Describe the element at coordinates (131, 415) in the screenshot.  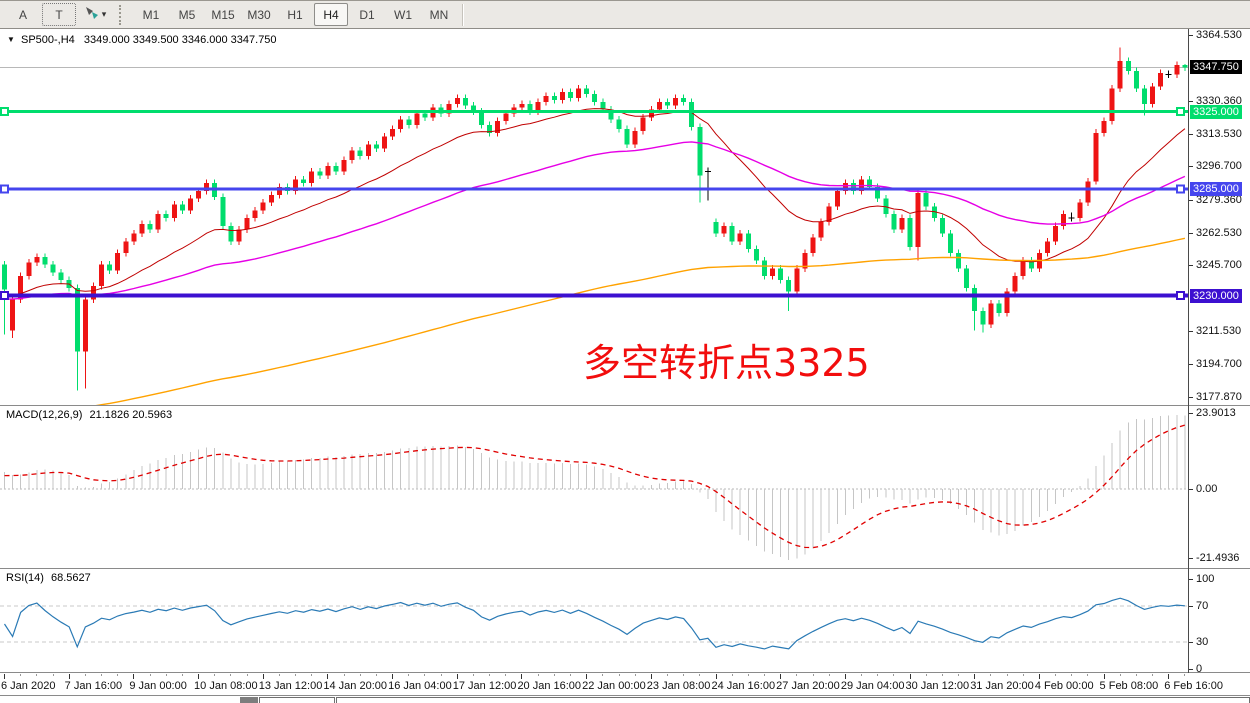
I see `macd-values: 21.1826 20.5963` at that location.